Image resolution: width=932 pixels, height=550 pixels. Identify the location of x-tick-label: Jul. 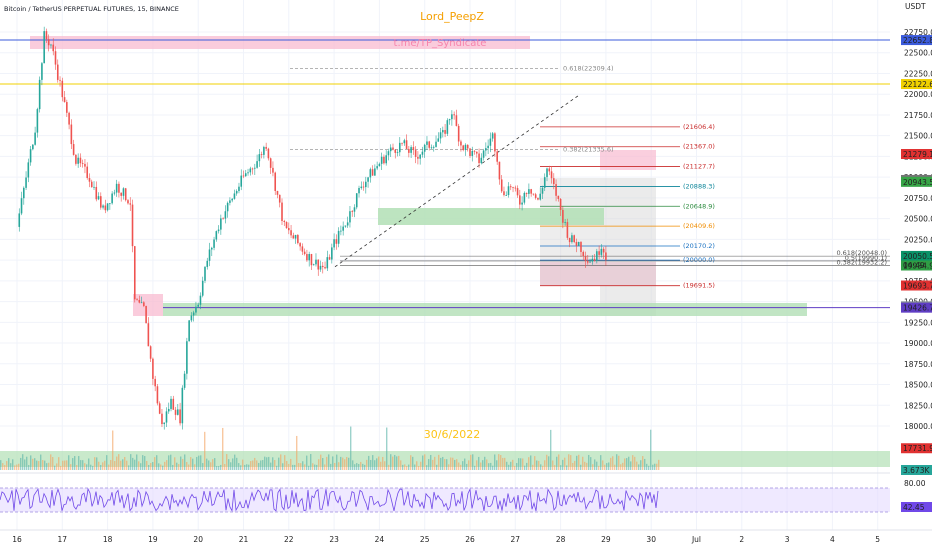
(696, 539).